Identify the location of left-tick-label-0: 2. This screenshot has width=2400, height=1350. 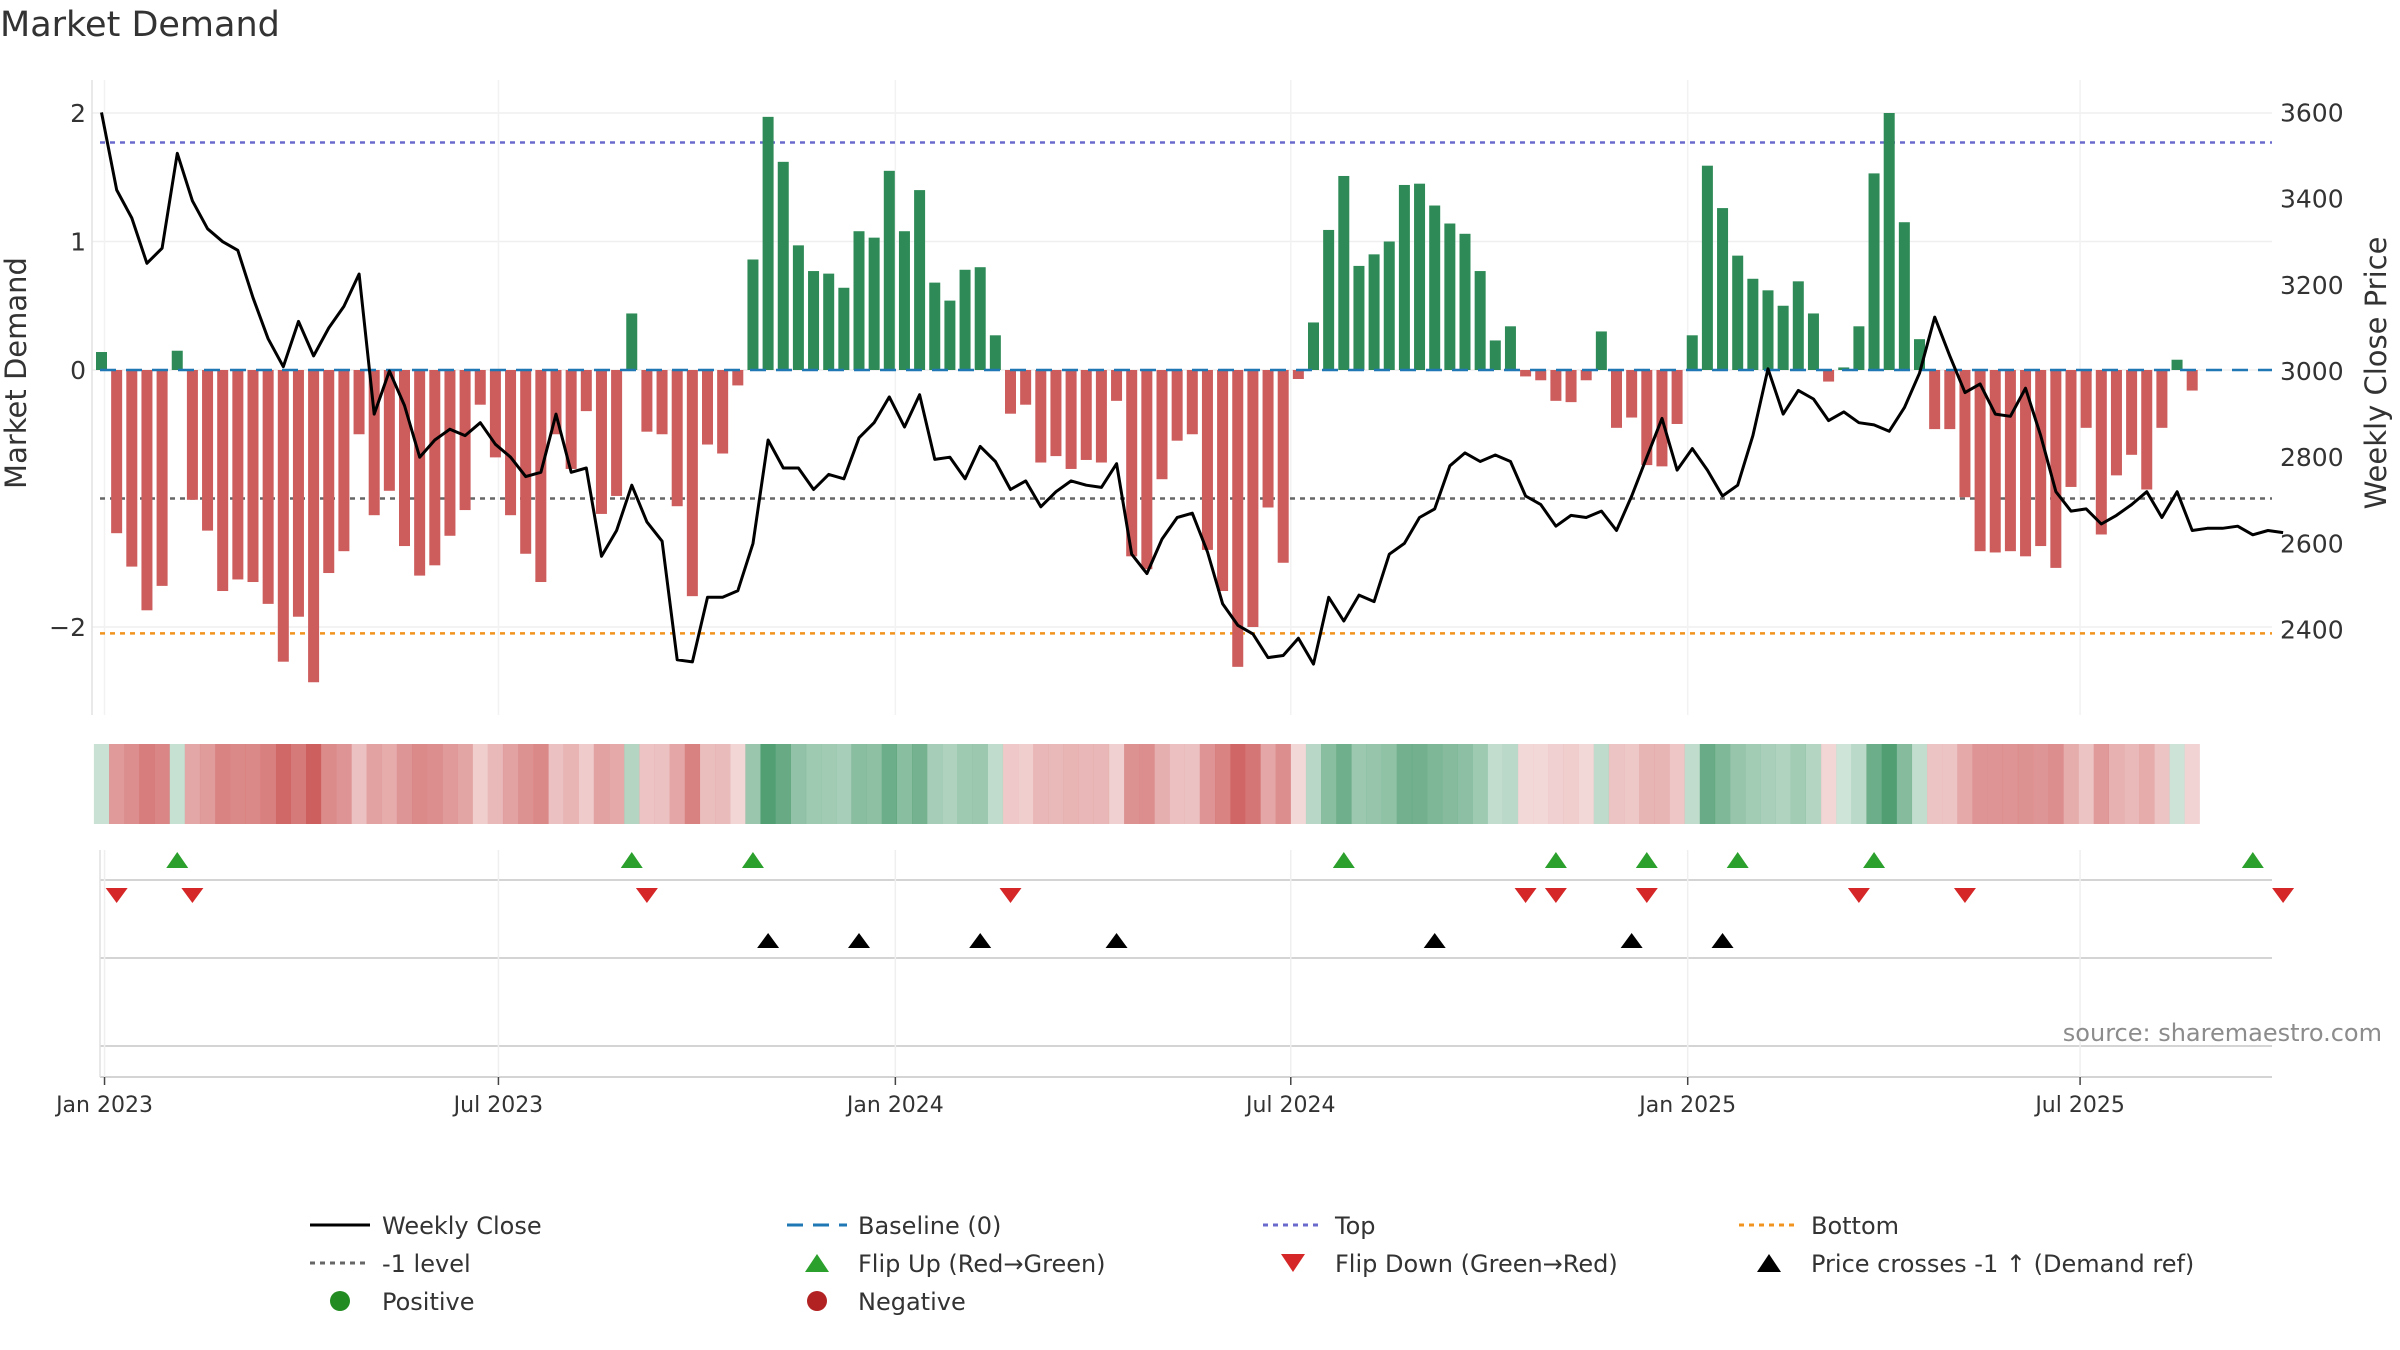
(78, 113).